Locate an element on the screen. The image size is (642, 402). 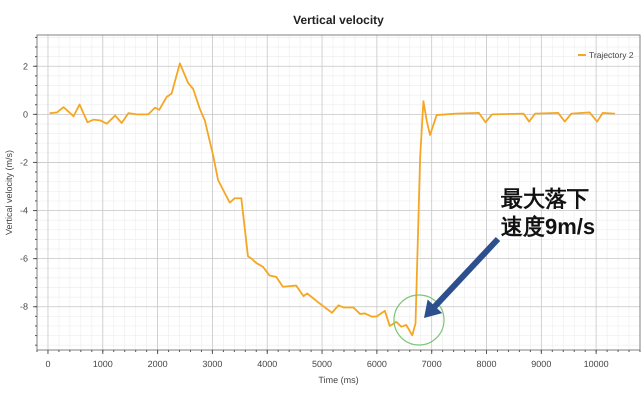
annotation: 最大落下速度9m/s is located at coordinates (548, 212).